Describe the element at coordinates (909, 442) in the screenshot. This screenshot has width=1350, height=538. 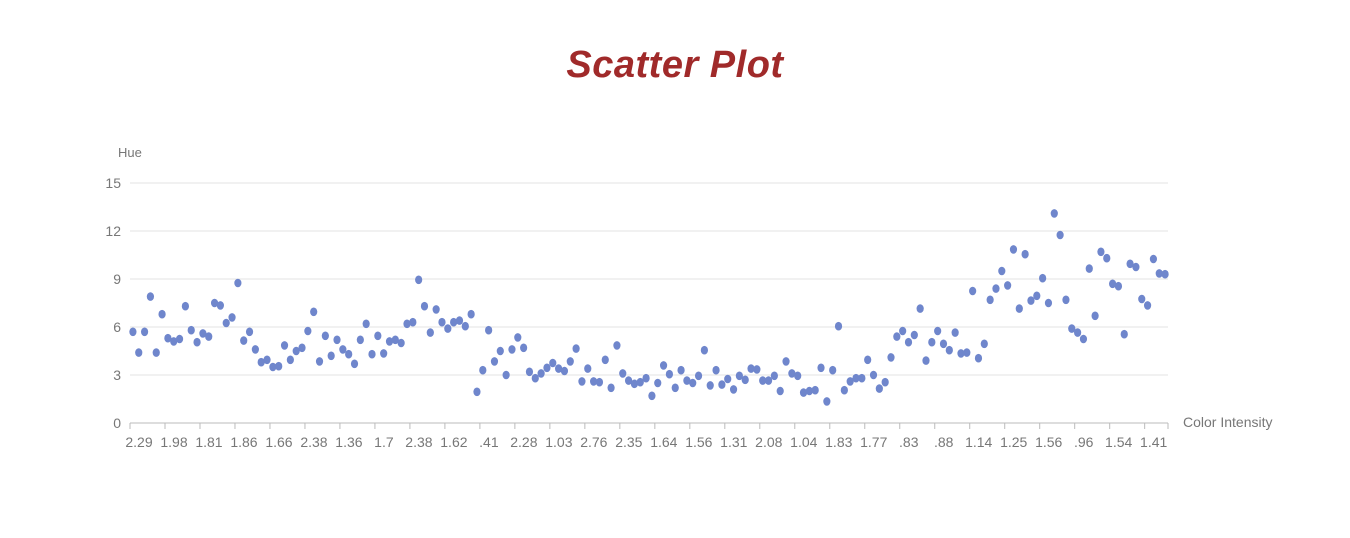
I see `x-tick-label: .83` at that location.